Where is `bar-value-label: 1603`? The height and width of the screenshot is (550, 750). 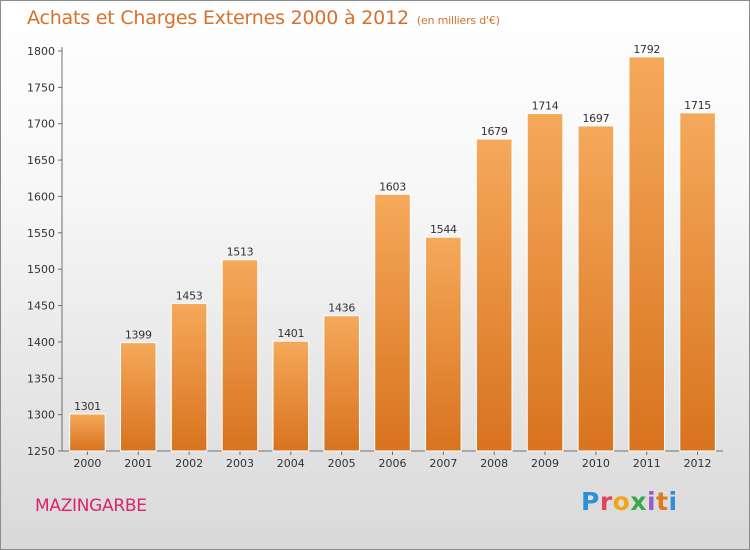 bar-value-label: 1603 is located at coordinates (392, 186).